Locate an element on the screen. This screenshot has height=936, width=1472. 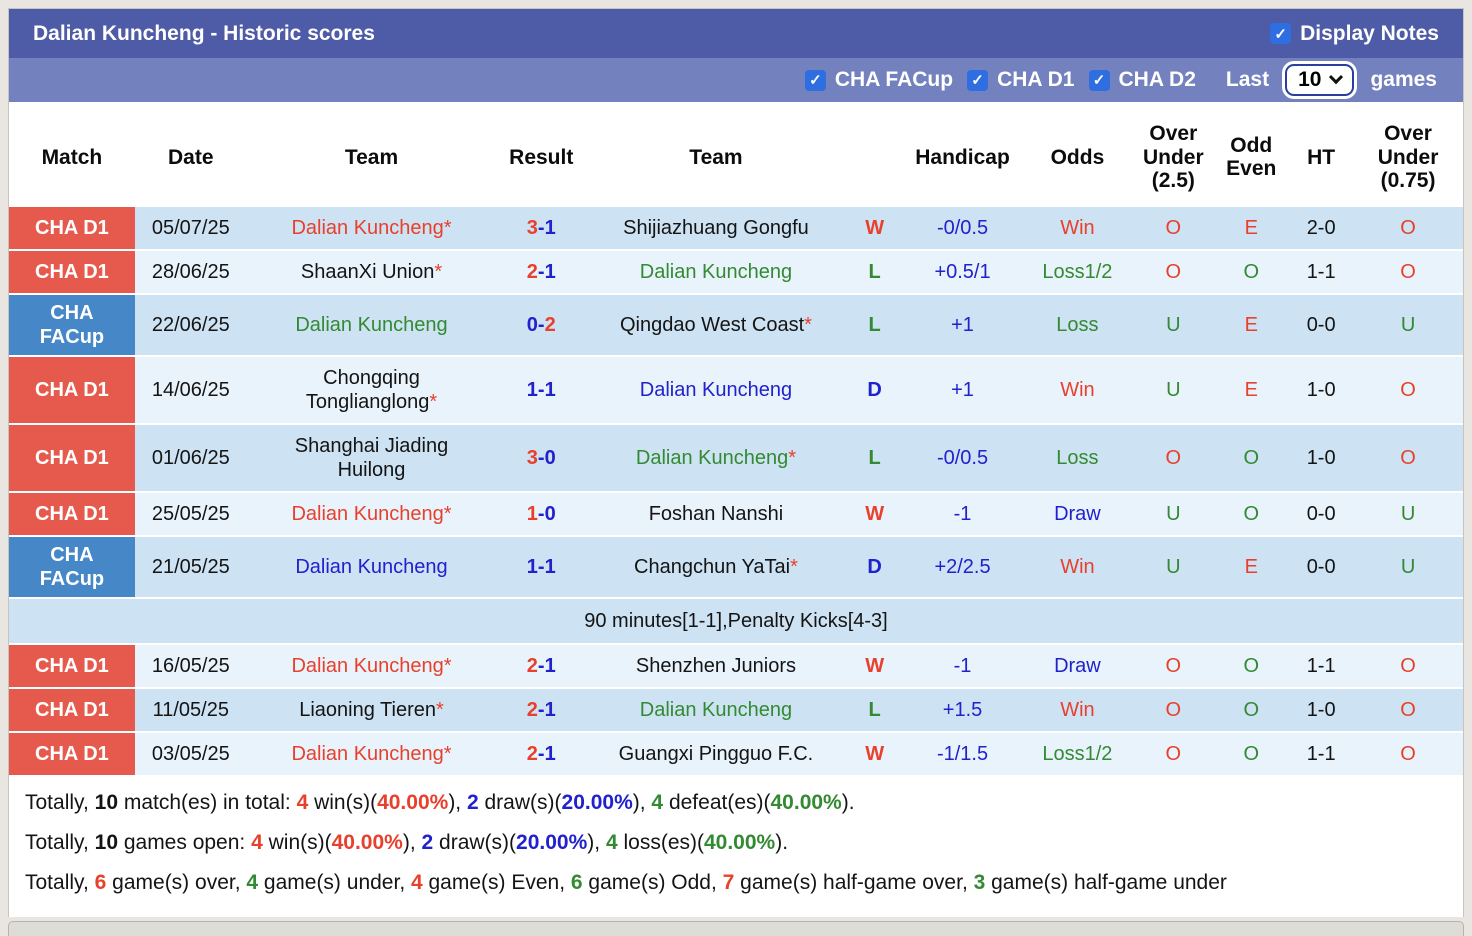
match-date: 16/05/25 is located at coordinates (190, 665).